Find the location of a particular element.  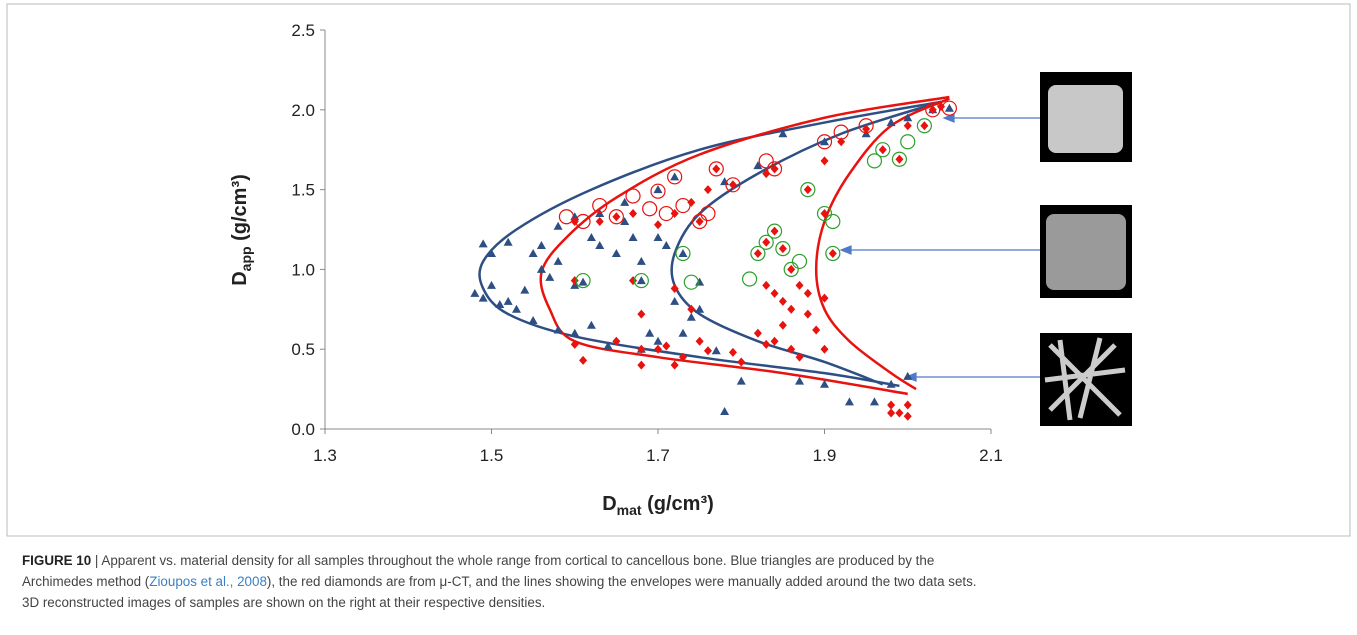

citation-link: Zioupos et al., 2008 is located at coordinates (208, 581).